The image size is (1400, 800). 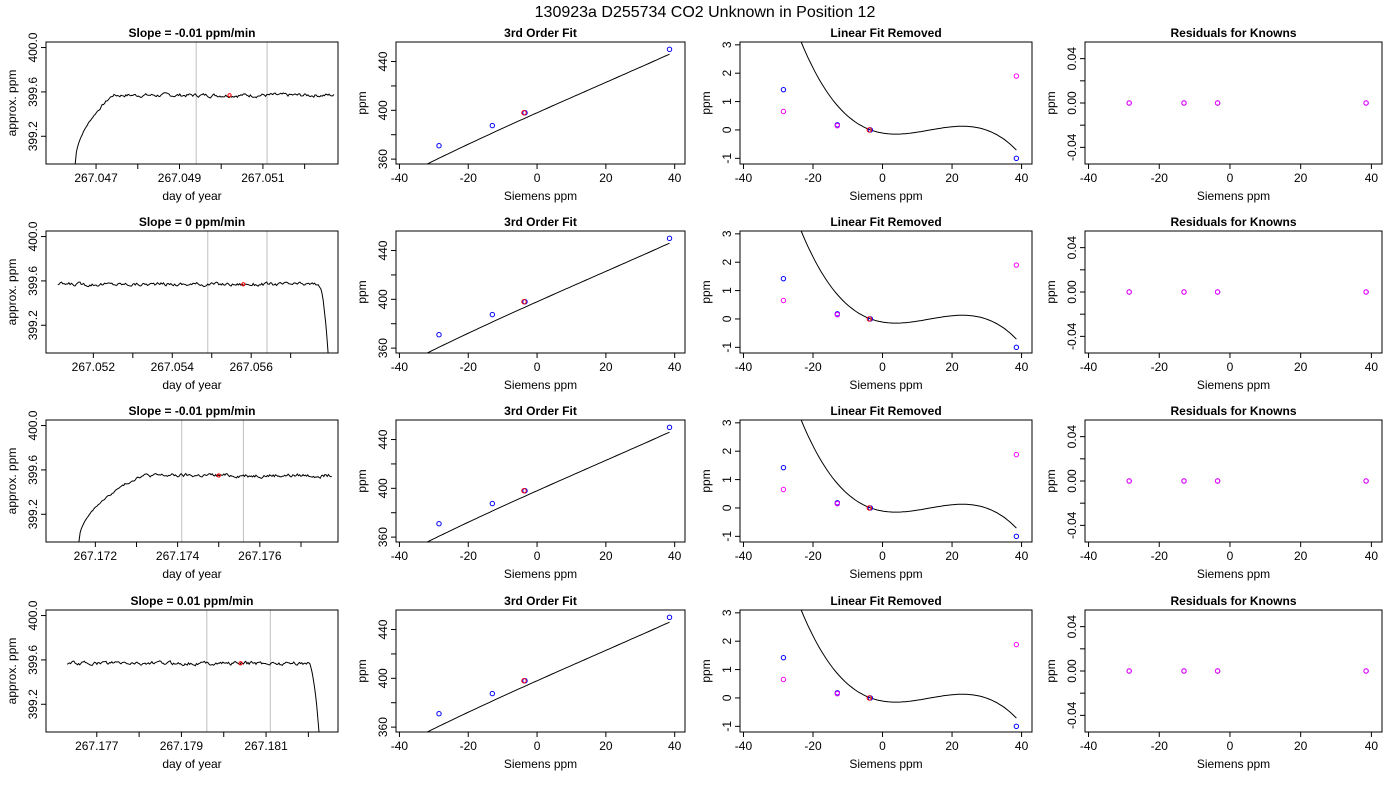 What do you see at coordinates (96, 178) in the screenshot?
I see `x-tick-label: 267.047` at bounding box center [96, 178].